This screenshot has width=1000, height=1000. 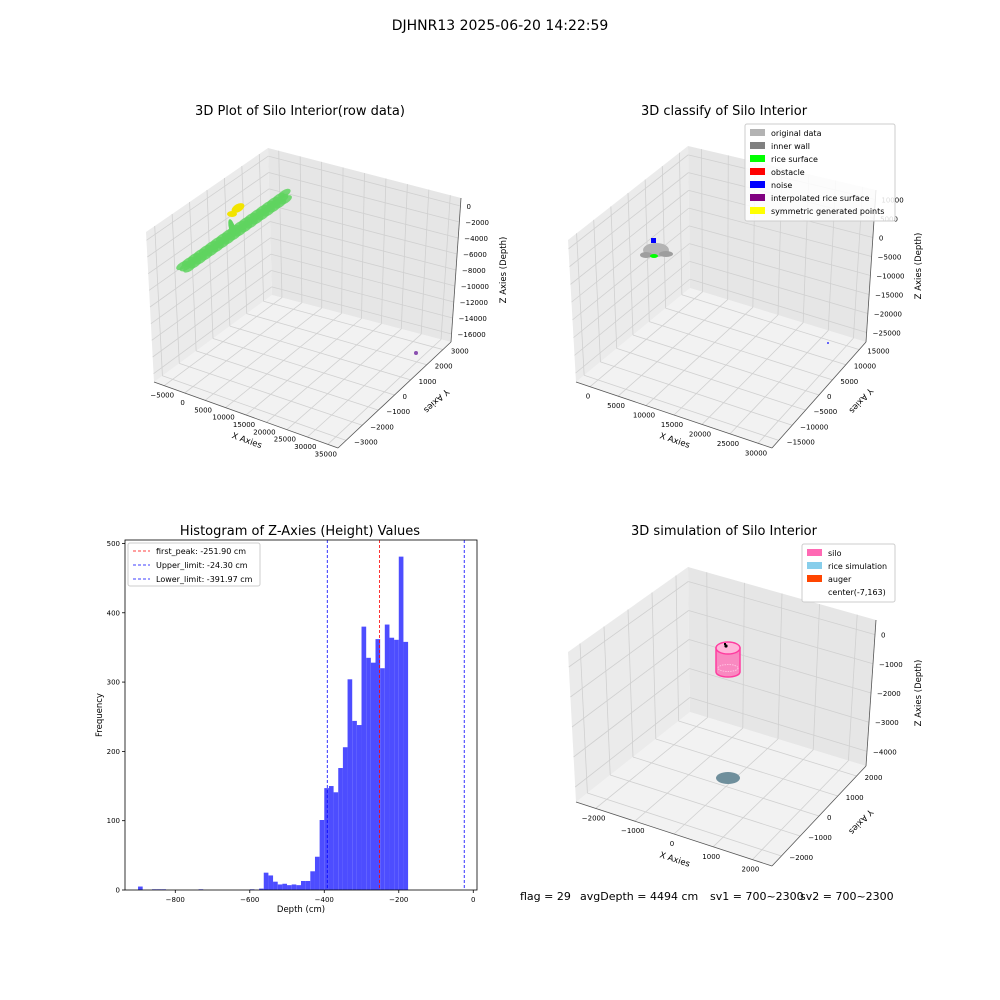 I want to click on p3-y-tick: 300, so click(x=113, y=683).